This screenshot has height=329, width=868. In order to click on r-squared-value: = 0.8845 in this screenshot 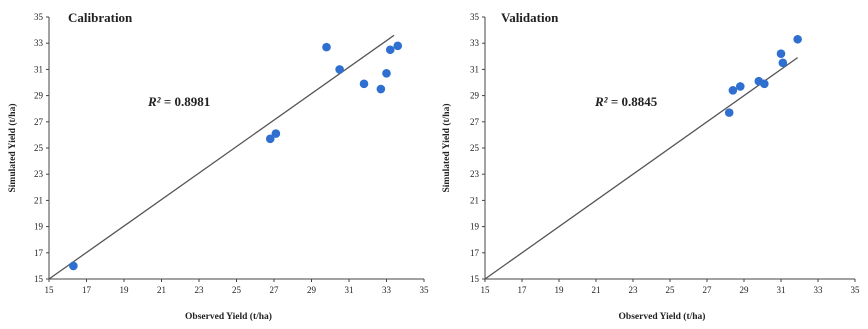, I will do `click(633, 101)`.